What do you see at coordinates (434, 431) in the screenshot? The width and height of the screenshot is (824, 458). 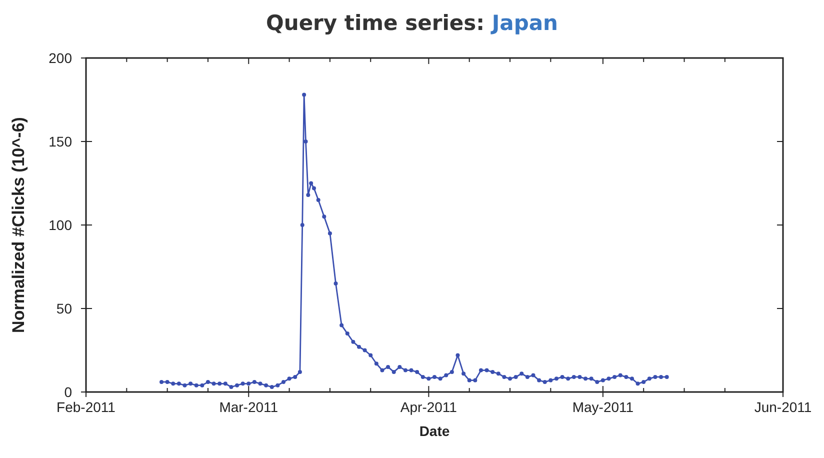 I see `x-axis-title: Date` at bounding box center [434, 431].